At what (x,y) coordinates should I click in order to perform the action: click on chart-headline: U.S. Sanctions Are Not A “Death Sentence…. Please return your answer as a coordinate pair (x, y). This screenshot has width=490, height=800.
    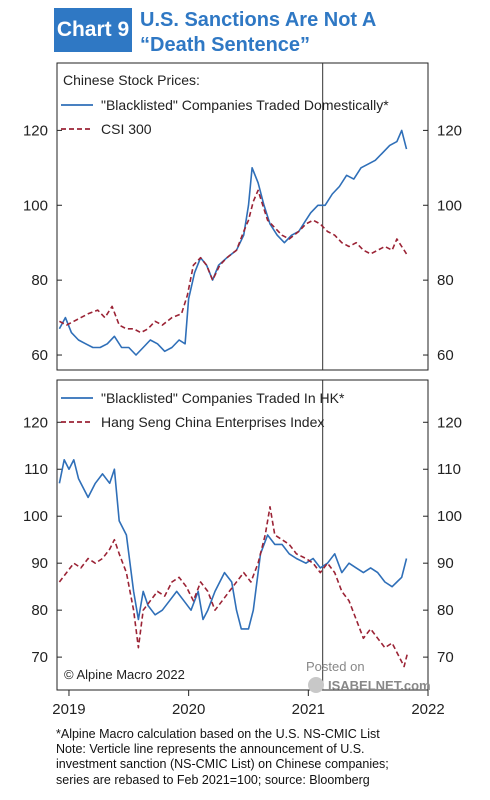
    Looking at the image, I should click on (300, 33).